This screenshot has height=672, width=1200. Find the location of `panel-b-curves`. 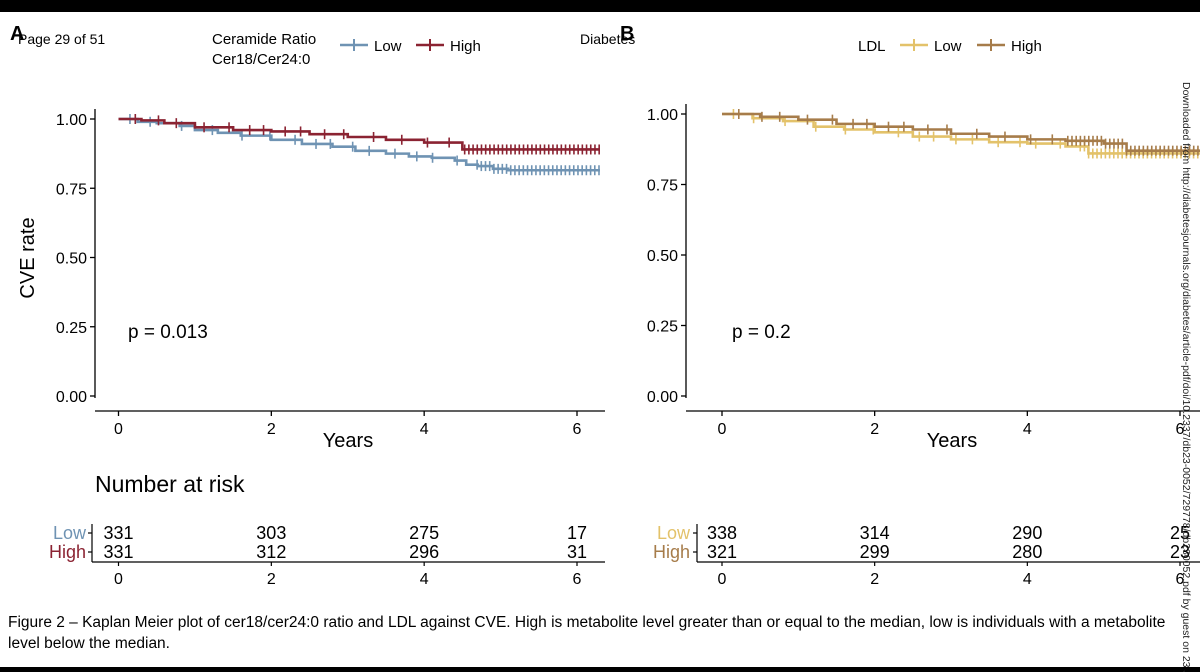

panel-b-curves is located at coordinates (961, 134).